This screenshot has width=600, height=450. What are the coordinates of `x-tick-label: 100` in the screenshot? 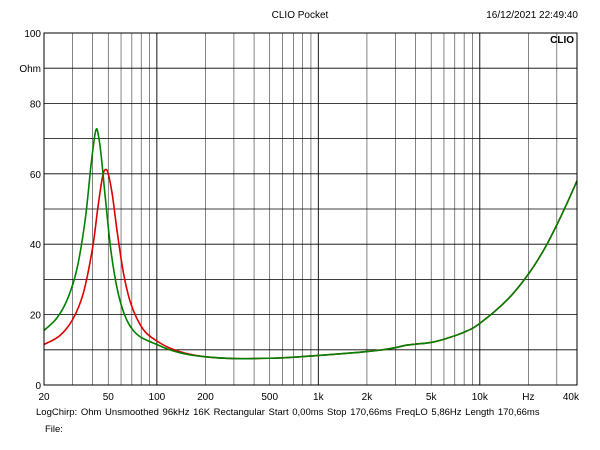 It's located at (157, 397).